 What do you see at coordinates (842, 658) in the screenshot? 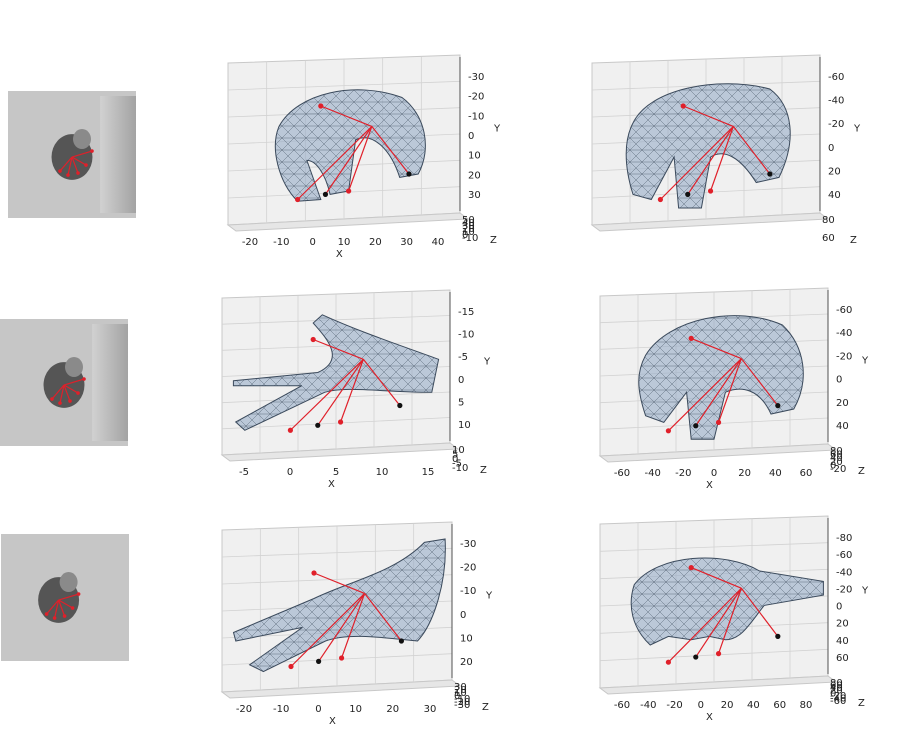
I see `y-tick-label: 60` at bounding box center [842, 658].